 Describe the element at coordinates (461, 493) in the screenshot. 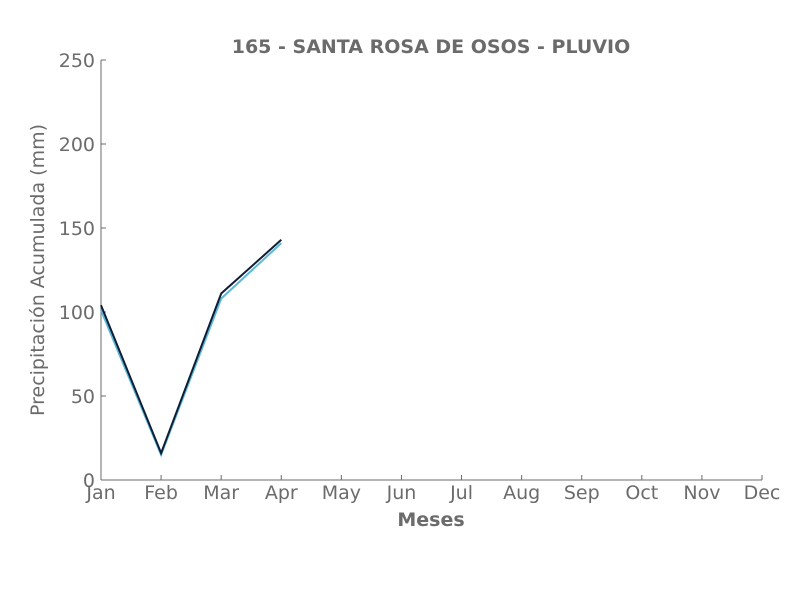

I see `x-tick-label: Jul` at that location.